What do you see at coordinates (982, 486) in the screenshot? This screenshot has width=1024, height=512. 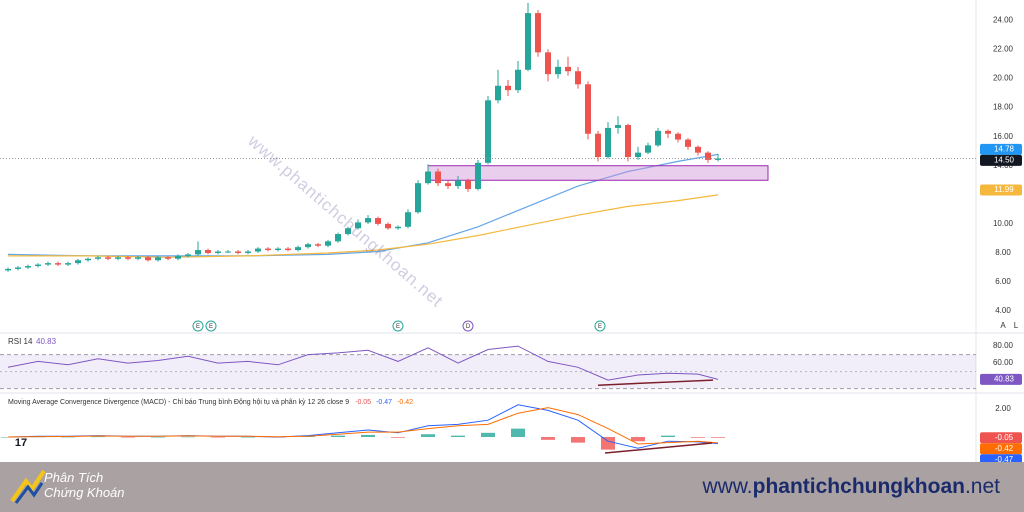 I see `url-part: .net` at bounding box center [982, 486].